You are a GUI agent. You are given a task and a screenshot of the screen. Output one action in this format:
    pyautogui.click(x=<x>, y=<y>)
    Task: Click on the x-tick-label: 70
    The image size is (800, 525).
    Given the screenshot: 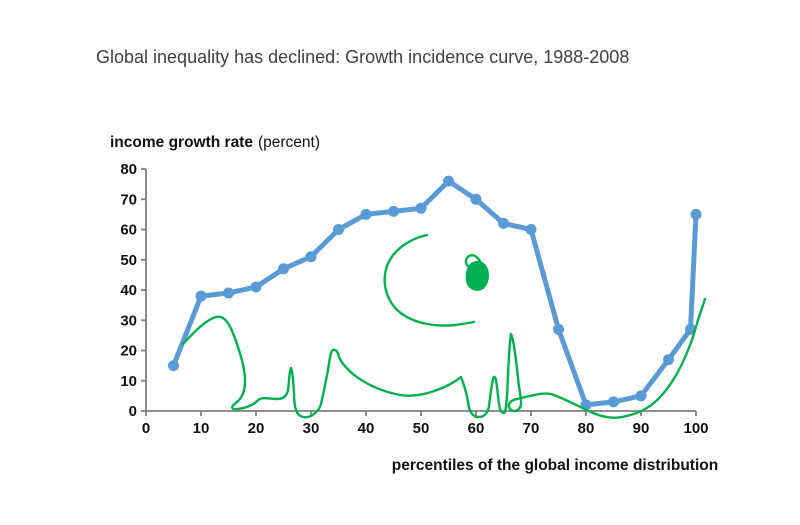 What is the action you would take?
    pyautogui.click(x=531, y=428)
    